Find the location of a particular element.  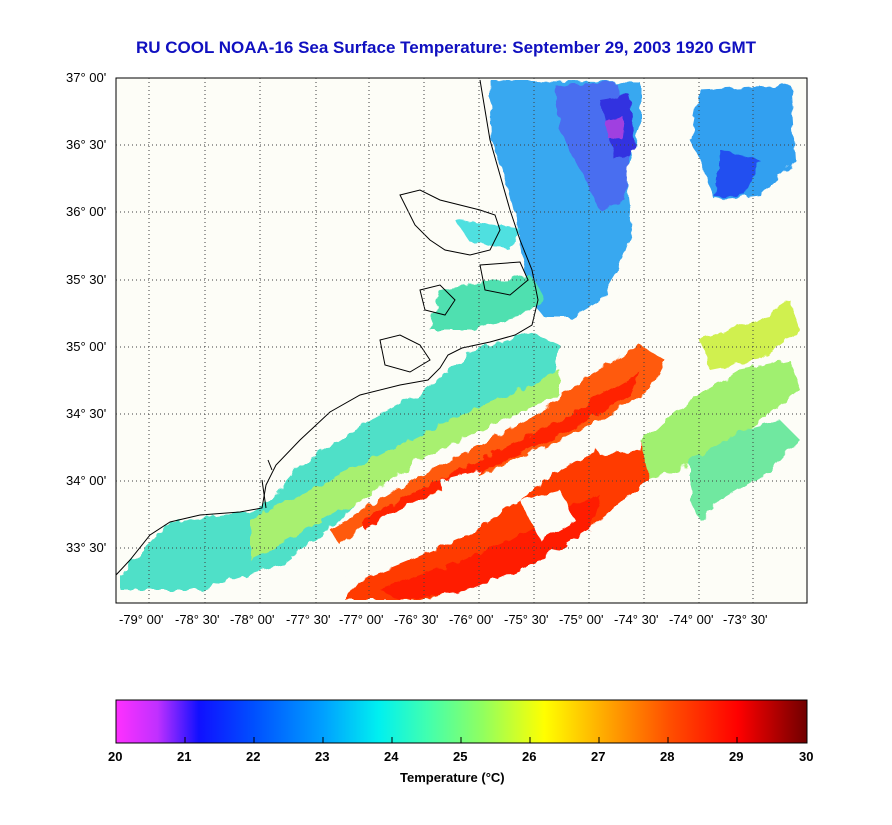

colorbar-tick-30: 30 is located at coordinates (806, 756).